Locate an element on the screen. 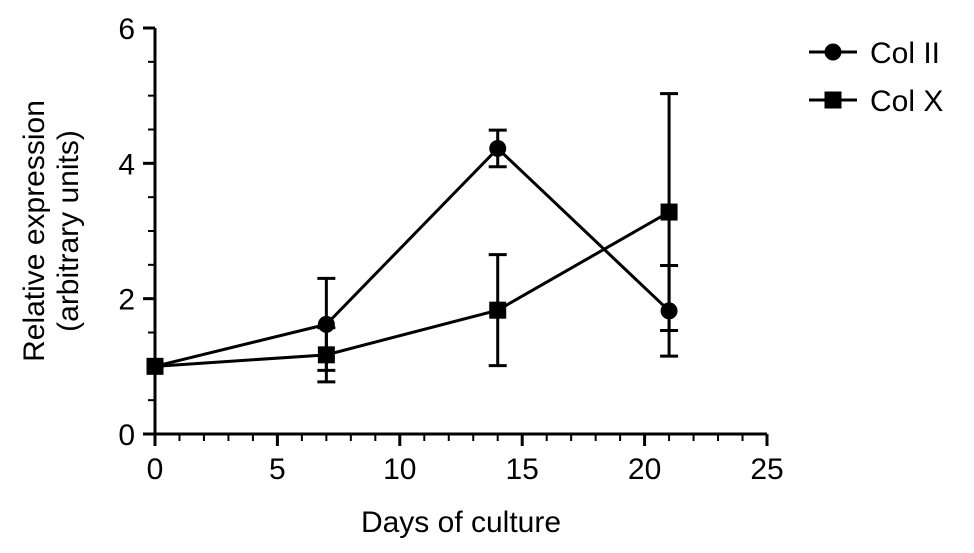 The width and height of the screenshot is (974, 553). x-tick-label: 0 is located at coordinates (155, 469).